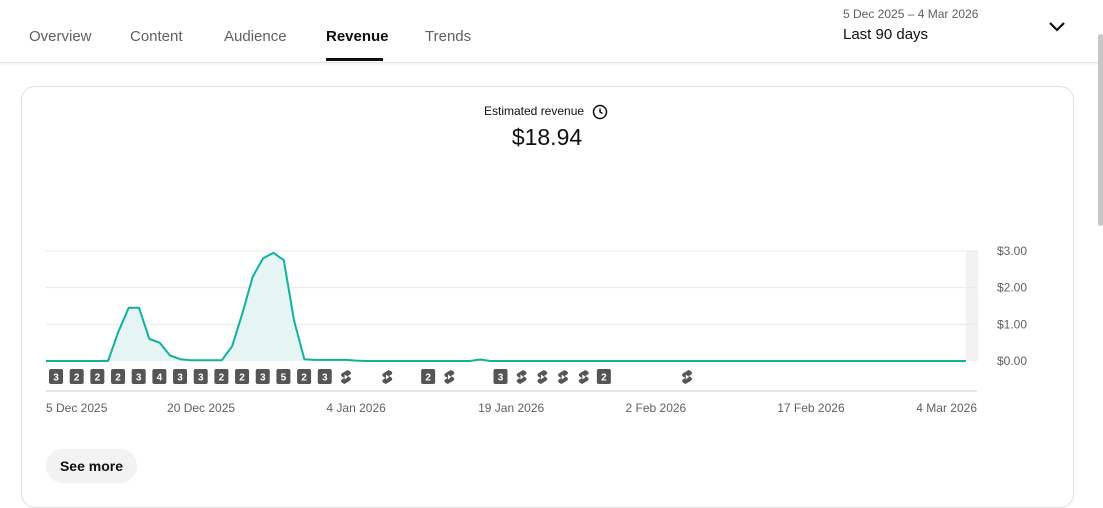 The image size is (1103, 508). I want to click on upload-count-label: 5, so click(284, 378).